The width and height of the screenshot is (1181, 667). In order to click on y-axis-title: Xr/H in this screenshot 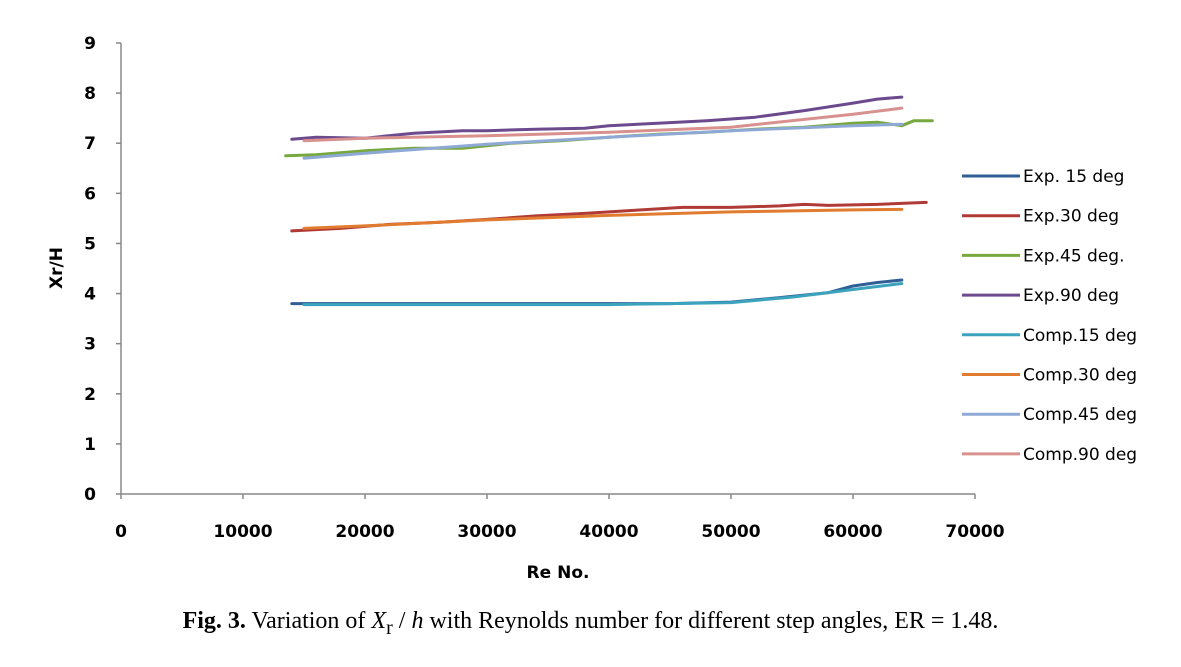, I will do `click(57, 268)`.